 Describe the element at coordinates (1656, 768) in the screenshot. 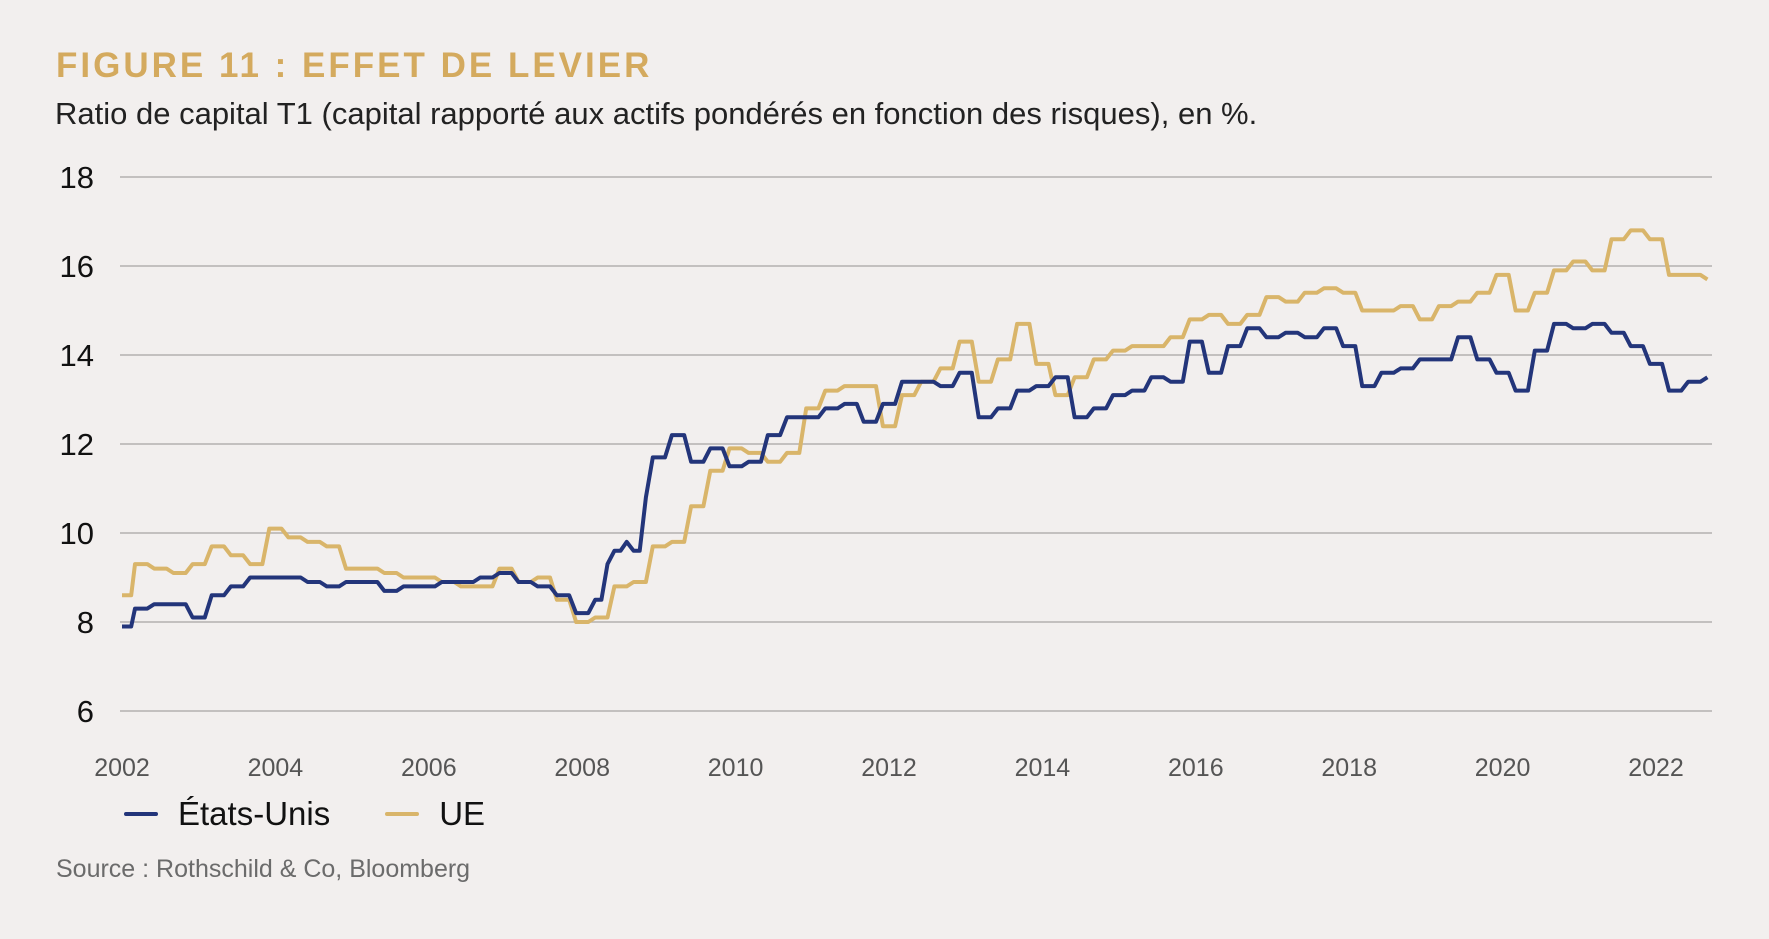

I see `x-tick-label: 2022` at that location.